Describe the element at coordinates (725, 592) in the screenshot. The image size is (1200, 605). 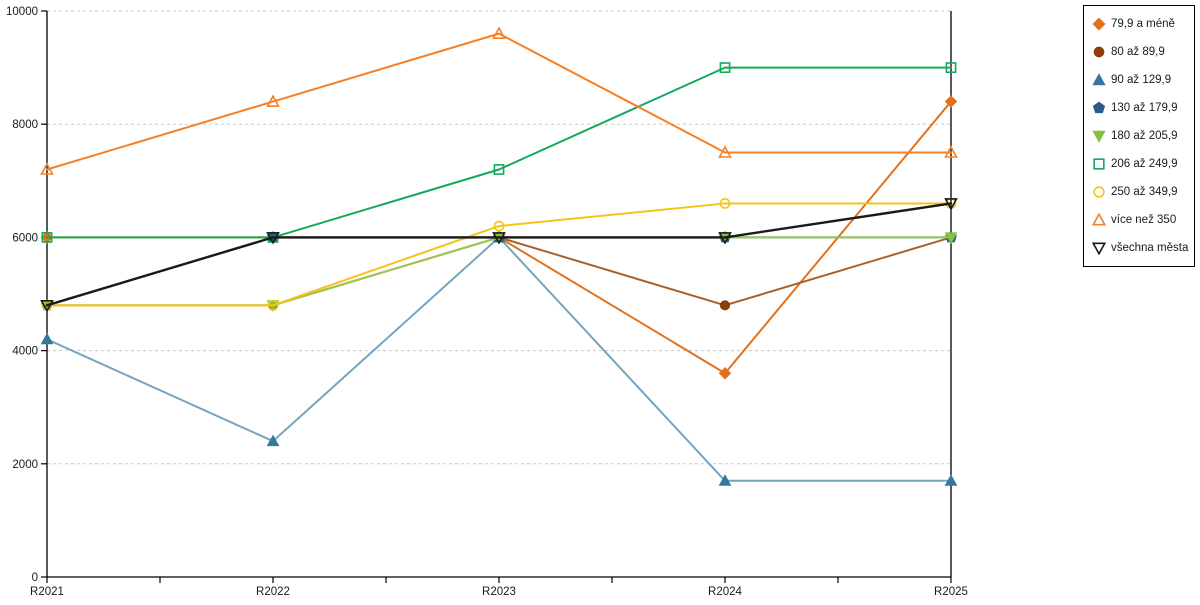
I see `x-axis-tick-label: R2024` at that location.